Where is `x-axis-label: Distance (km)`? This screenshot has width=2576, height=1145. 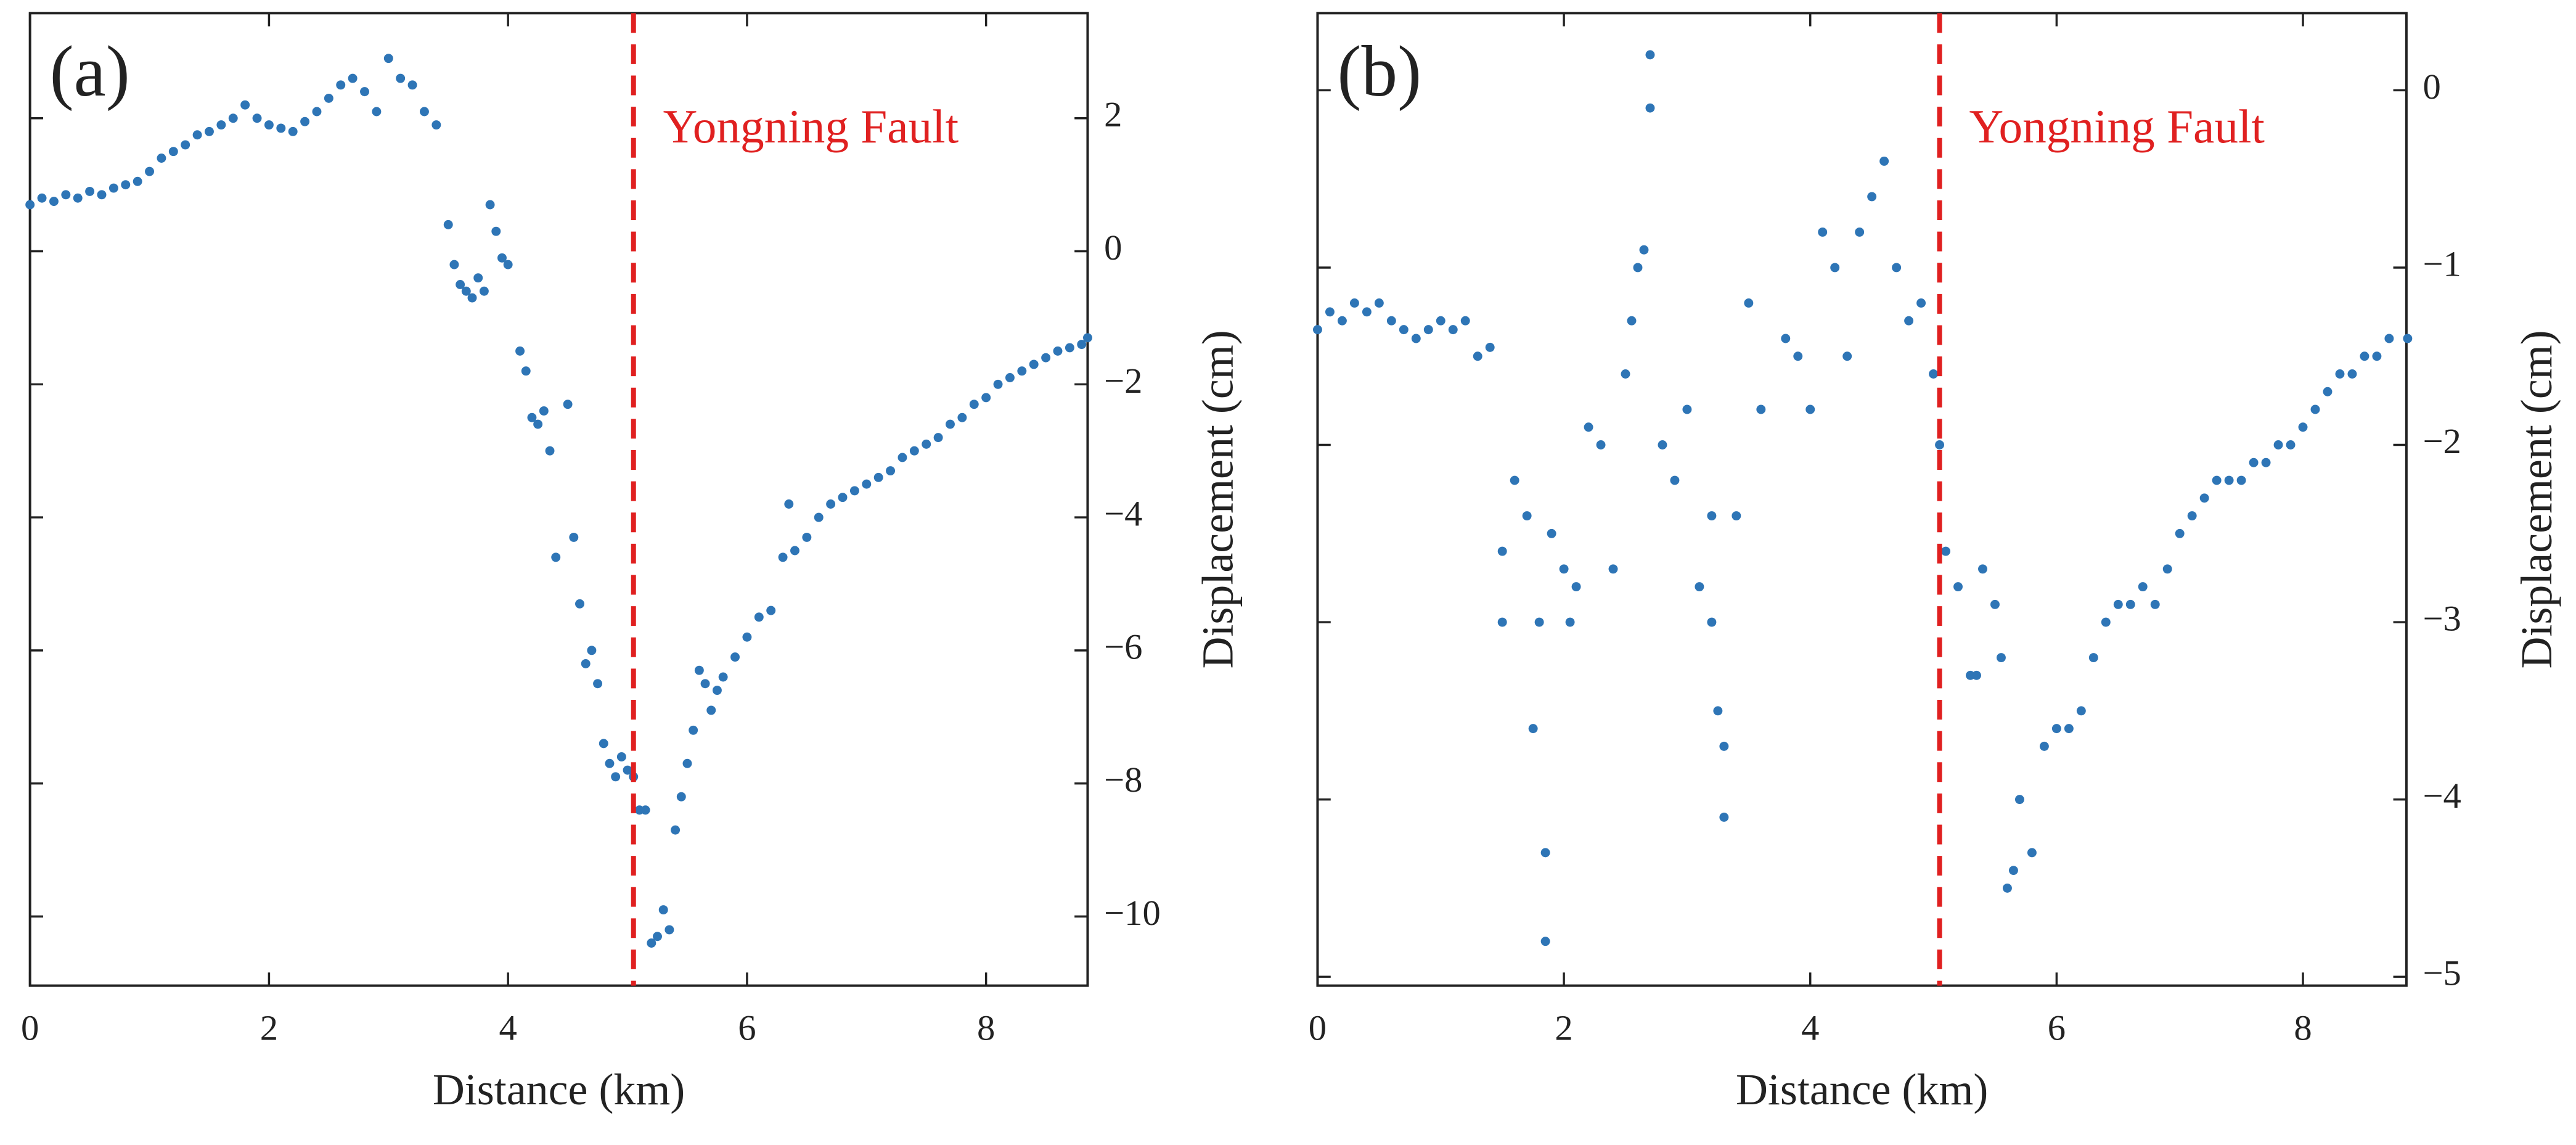
x-axis-label: Distance (km) is located at coordinates (1862, 1089).